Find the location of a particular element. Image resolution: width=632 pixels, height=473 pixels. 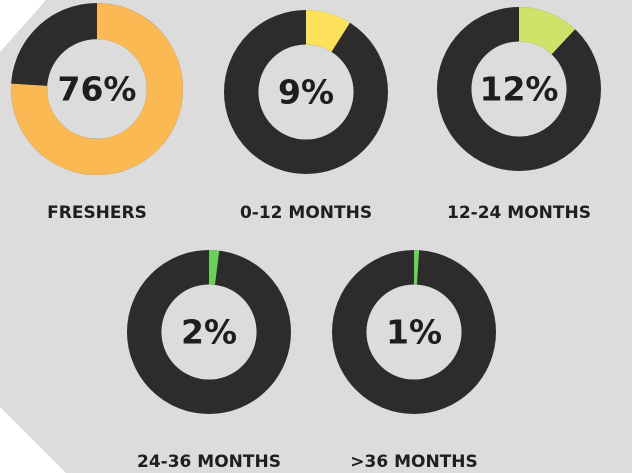

category-label: >36 MONTHS is located at coordinates (413, 462).